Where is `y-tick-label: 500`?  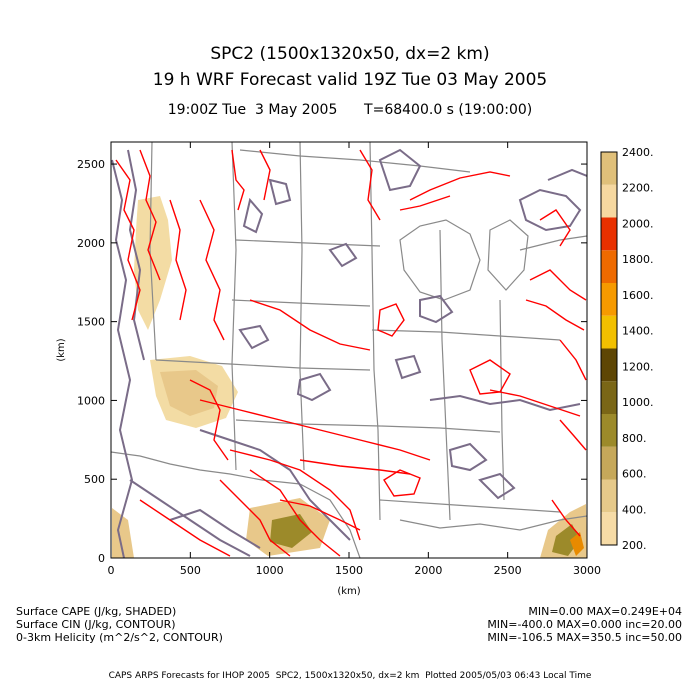 y-tick-label: 500 is located at coordinates (94, 479).